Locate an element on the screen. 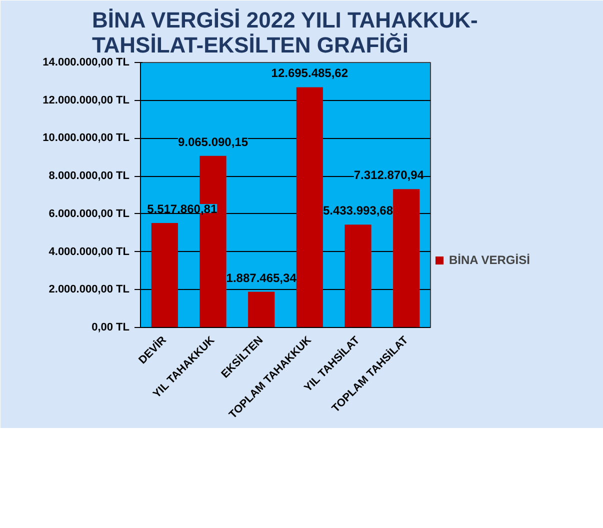 This screenshot has width=603, height=528. data-label: 7.312.870,94 is located at coordinates (389, 175).